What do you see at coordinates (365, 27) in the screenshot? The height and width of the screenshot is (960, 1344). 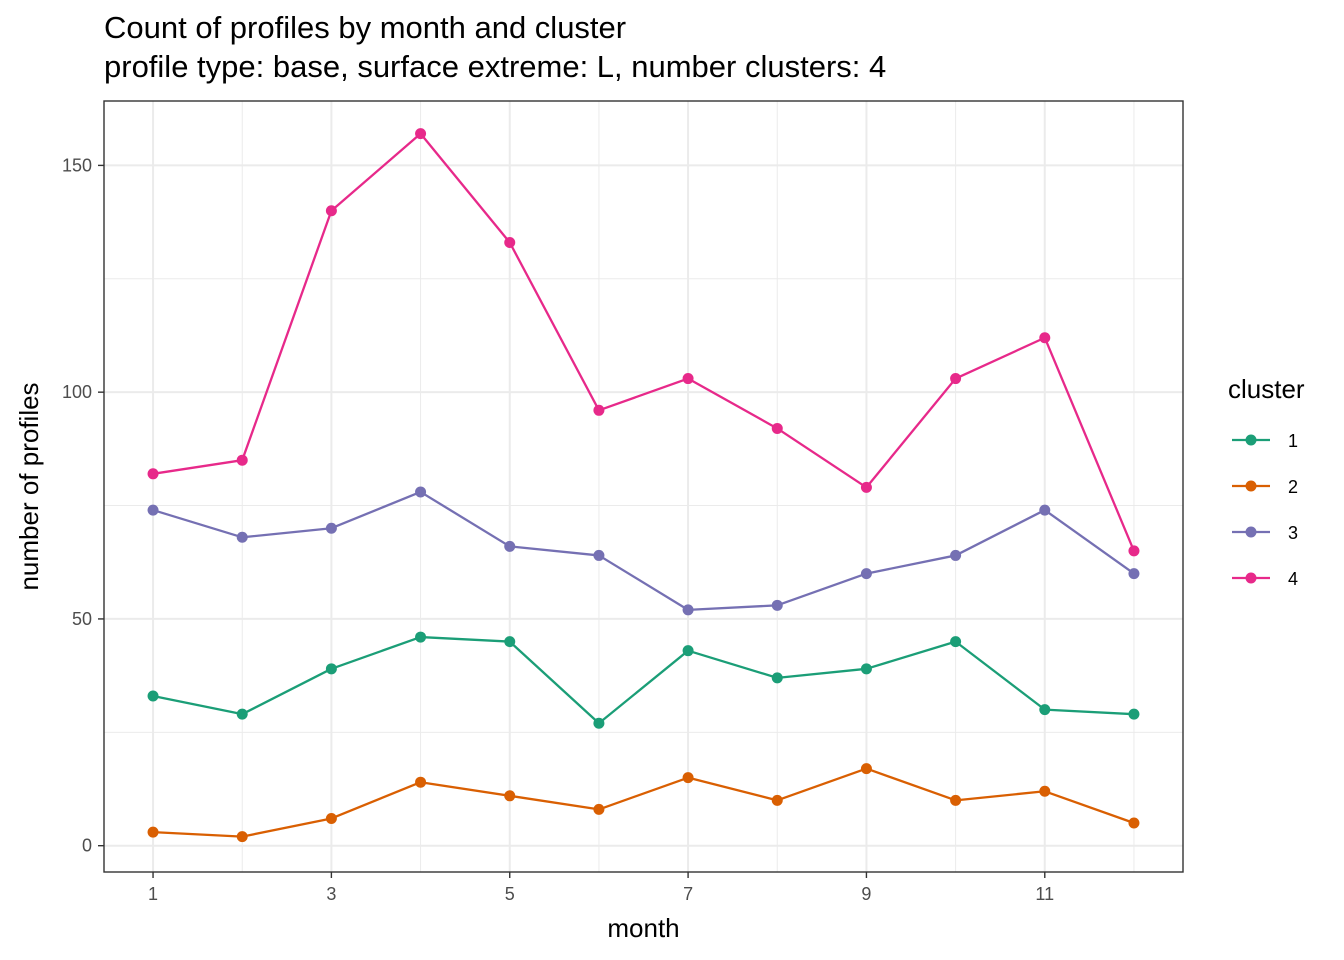 I see `chart-title: Count of profiles by month and cluster` at bounding box center [365, 27].